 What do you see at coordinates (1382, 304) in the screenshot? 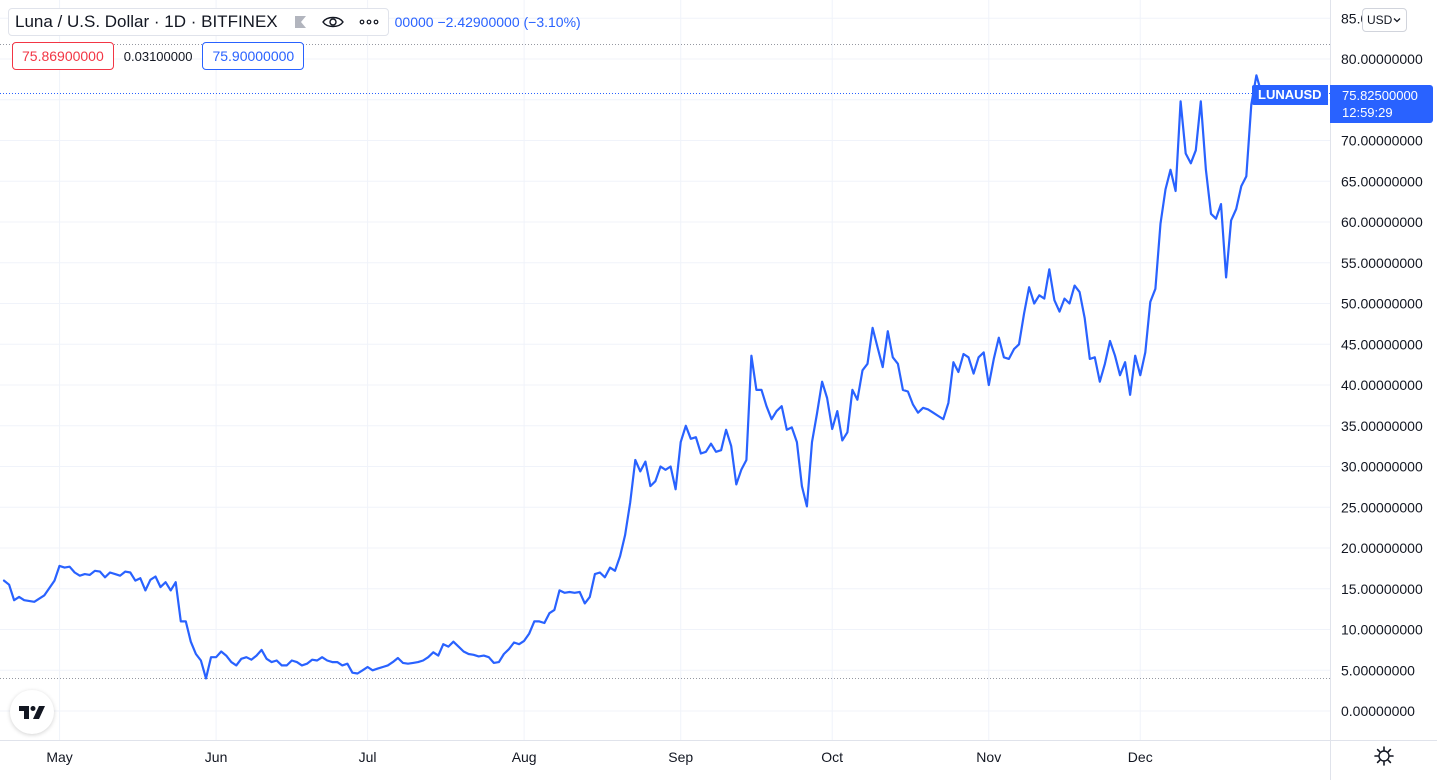
I see `price-tick-label: 50.00000000` at bounding box center [1382, 304].